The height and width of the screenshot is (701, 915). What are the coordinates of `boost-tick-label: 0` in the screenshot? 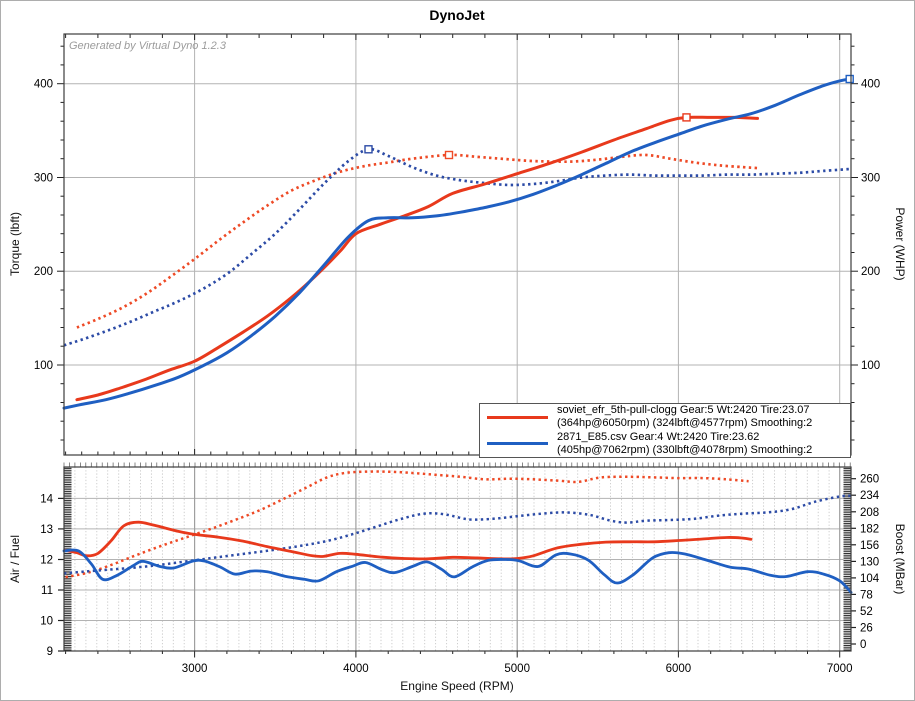 It's located at (863, 645).